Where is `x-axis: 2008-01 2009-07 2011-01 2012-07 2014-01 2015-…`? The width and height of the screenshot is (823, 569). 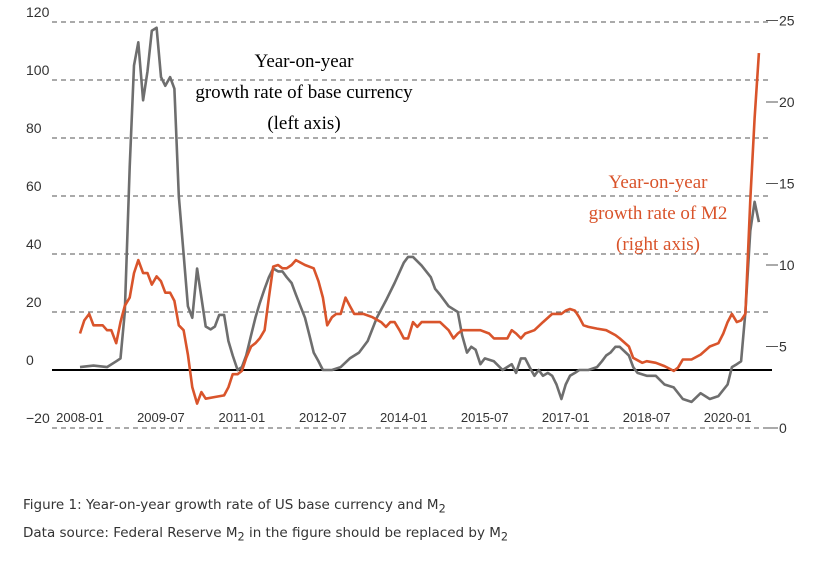 x-axis: 2008-01 2009-07 2011-01 2012-07 2014-01 2015-… is located at coordinates (403, 417).